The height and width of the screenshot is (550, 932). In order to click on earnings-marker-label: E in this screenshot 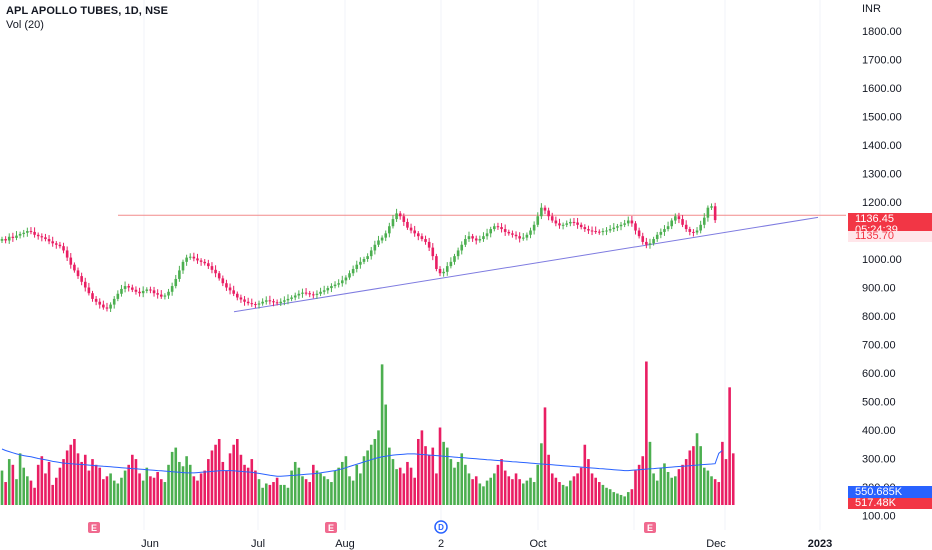, I will do `click(331, 528)`.